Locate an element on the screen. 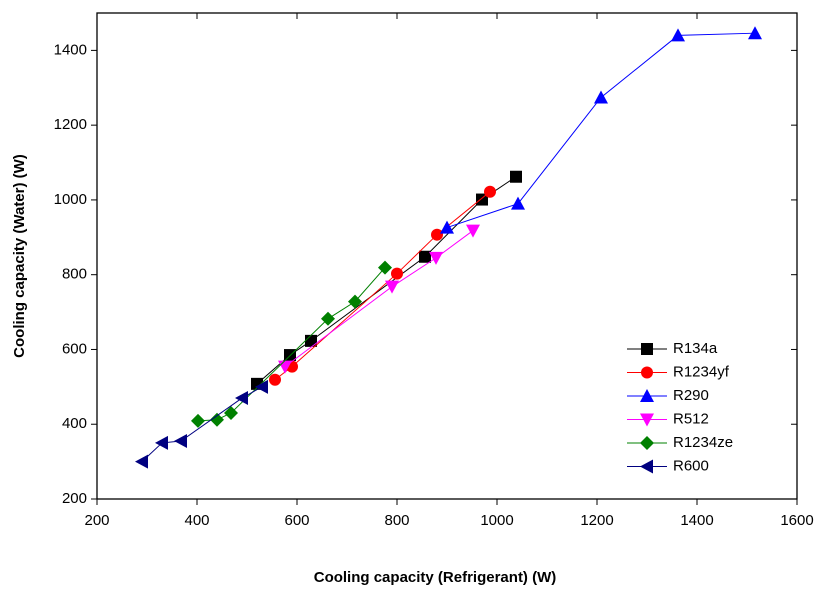 The height and width of the screenshot is (593, 825). y-tick-label: 200 is located at coordinates (74, 498).